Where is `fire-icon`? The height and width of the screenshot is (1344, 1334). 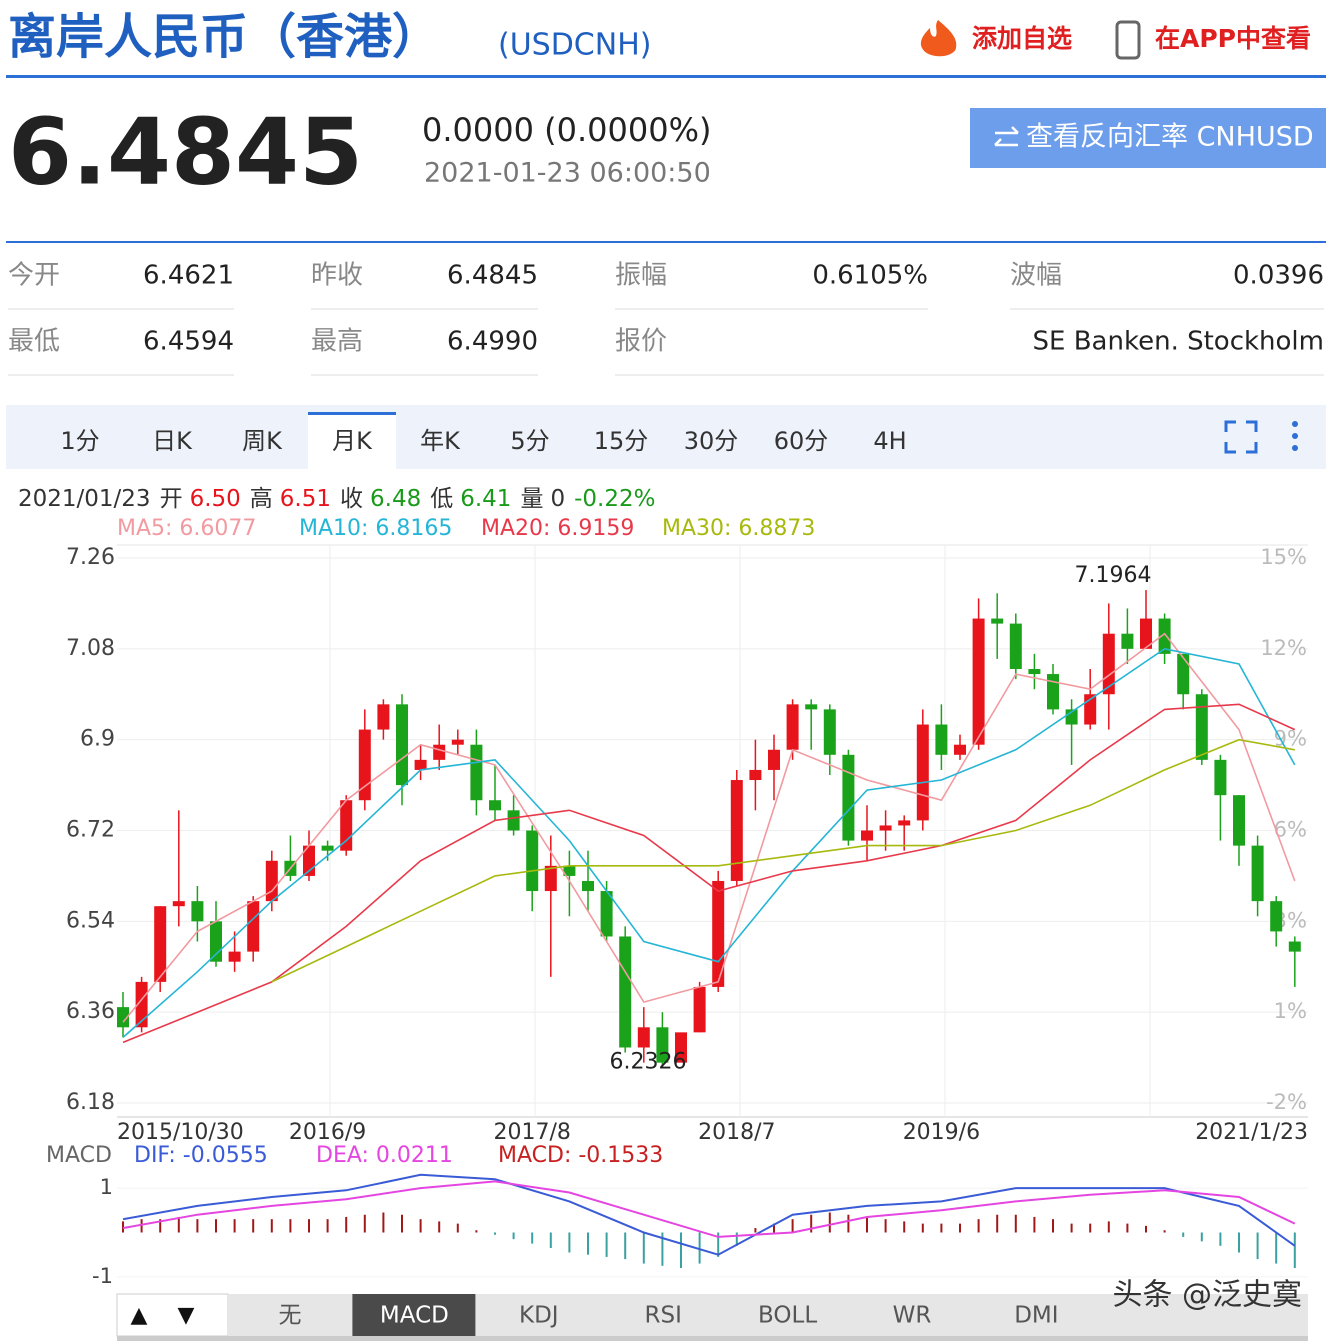
fire-icon is located at coordinates (938, 38).